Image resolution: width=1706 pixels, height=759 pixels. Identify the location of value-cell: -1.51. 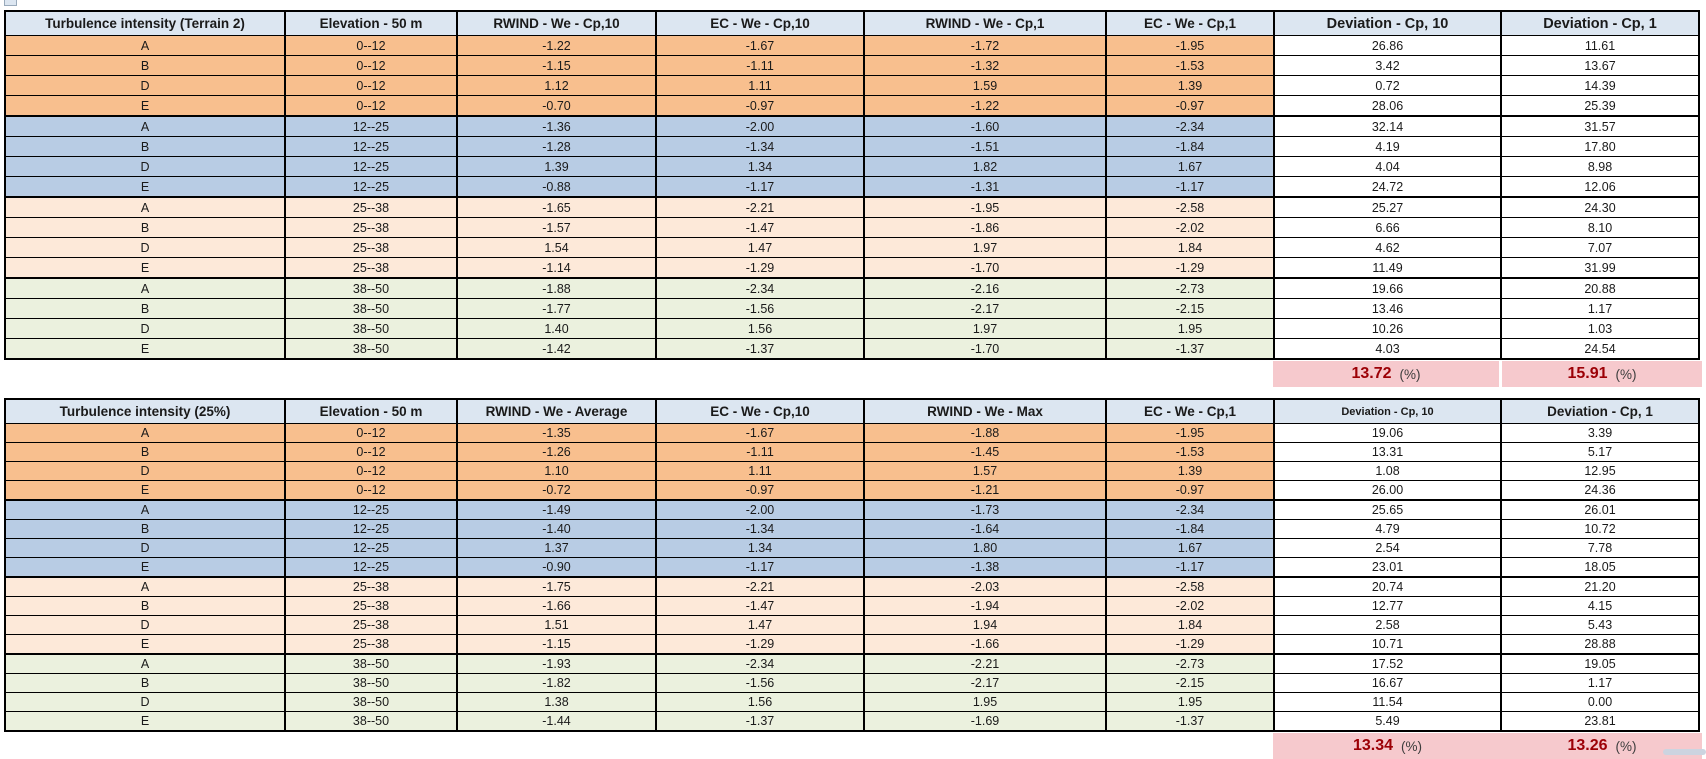
(985, 146).